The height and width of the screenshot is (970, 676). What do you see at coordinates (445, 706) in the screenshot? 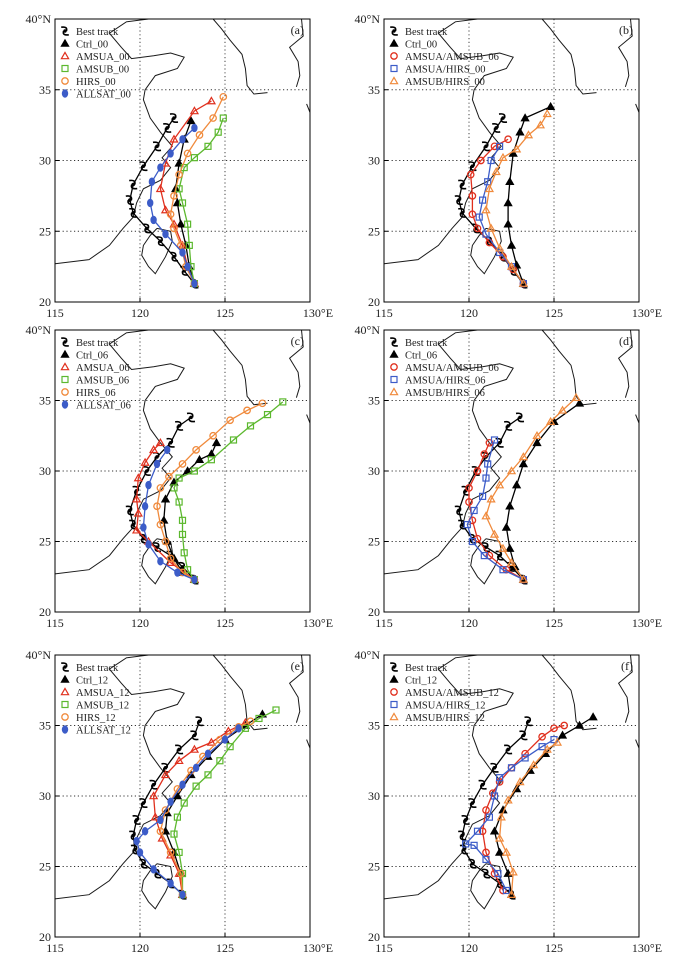
I see `legend-label: AMSUA/HIRS_12` at bounding box center [445, 706].